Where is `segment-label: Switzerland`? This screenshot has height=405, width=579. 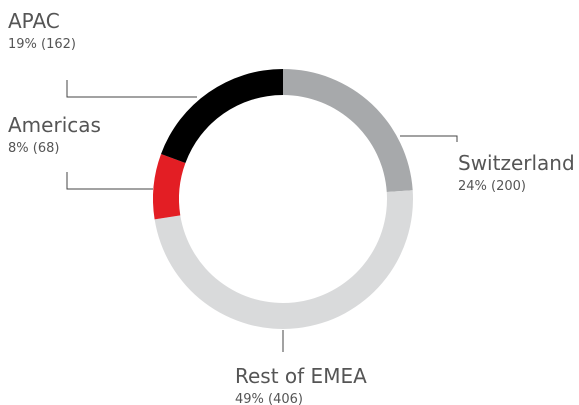 segment-label: Switzerland is located at coordinates (516, 163).